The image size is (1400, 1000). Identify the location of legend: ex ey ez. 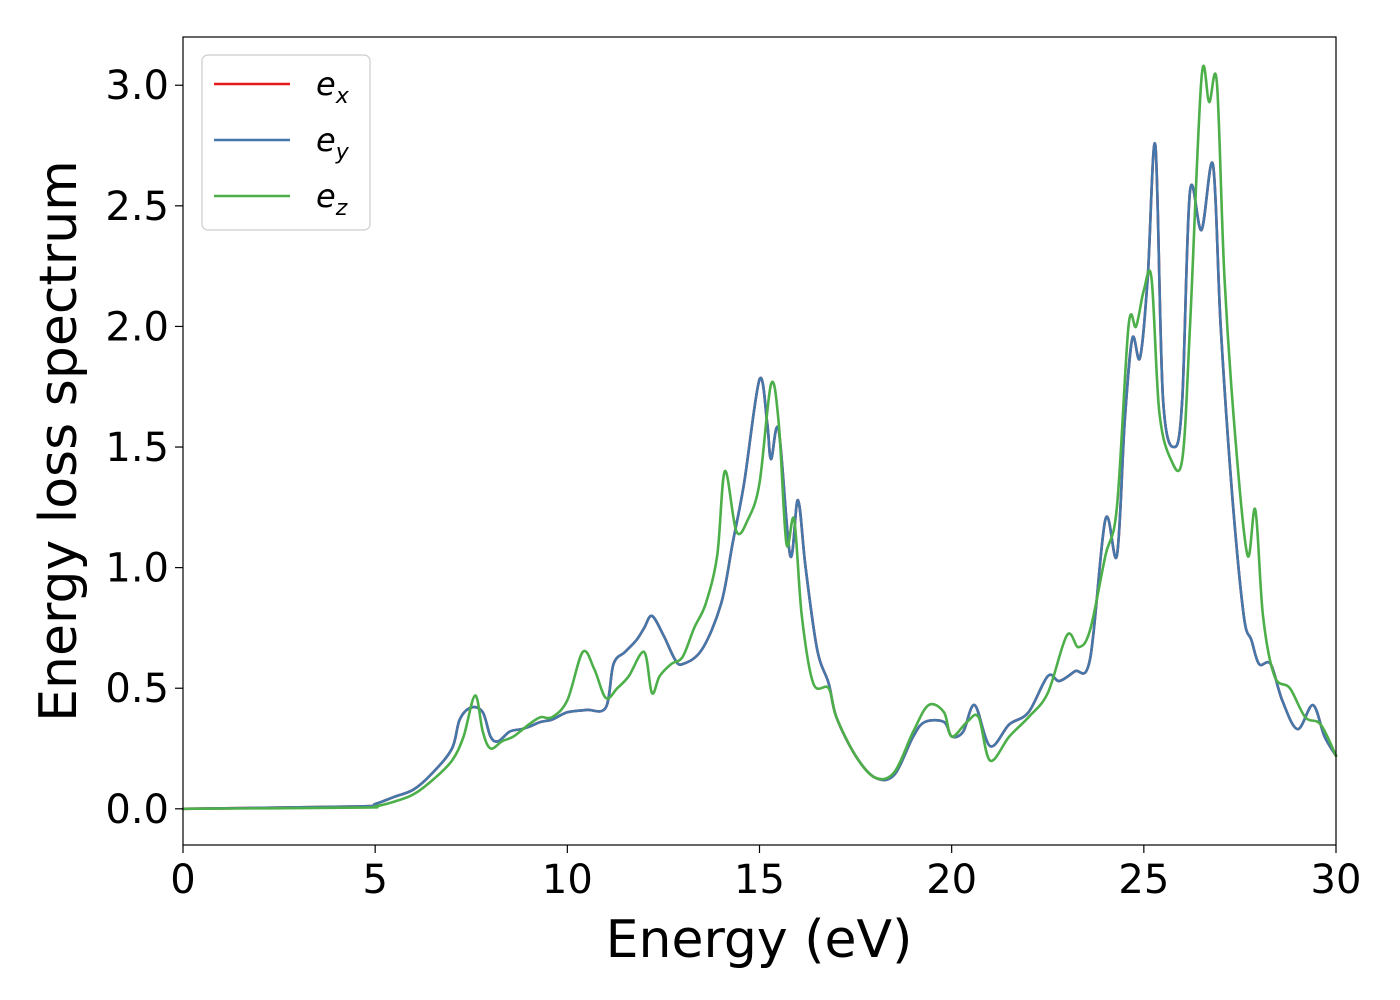
(286, 142).